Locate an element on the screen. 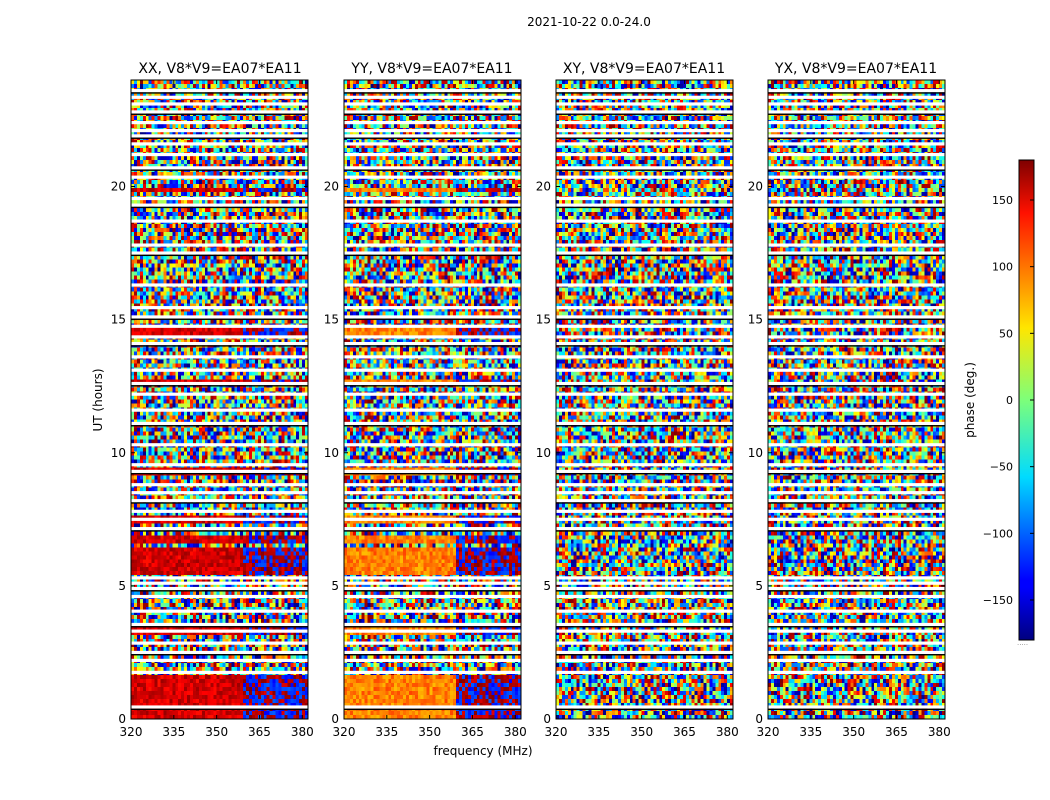 The width and height of the screenshot is (1050, 800). y-tick-label: 0 is located at coordinates (335, 719).